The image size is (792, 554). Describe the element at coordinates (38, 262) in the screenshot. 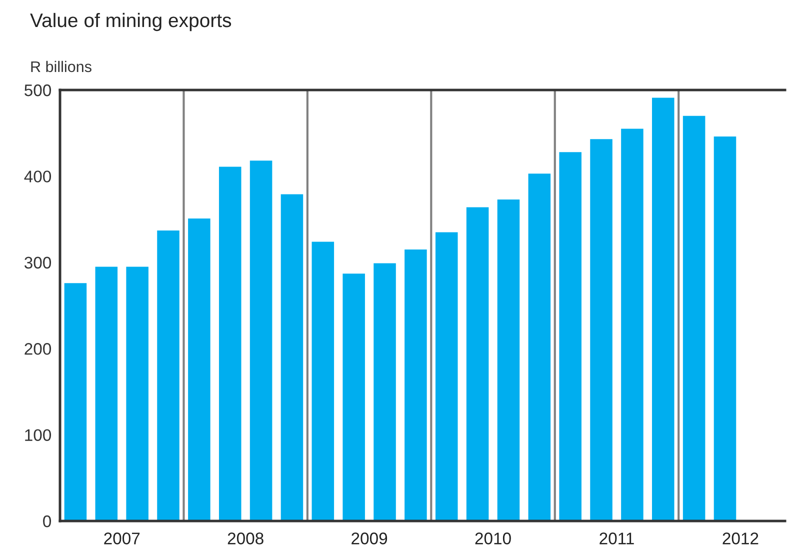

I see `y-tick-label: 300` at that location.